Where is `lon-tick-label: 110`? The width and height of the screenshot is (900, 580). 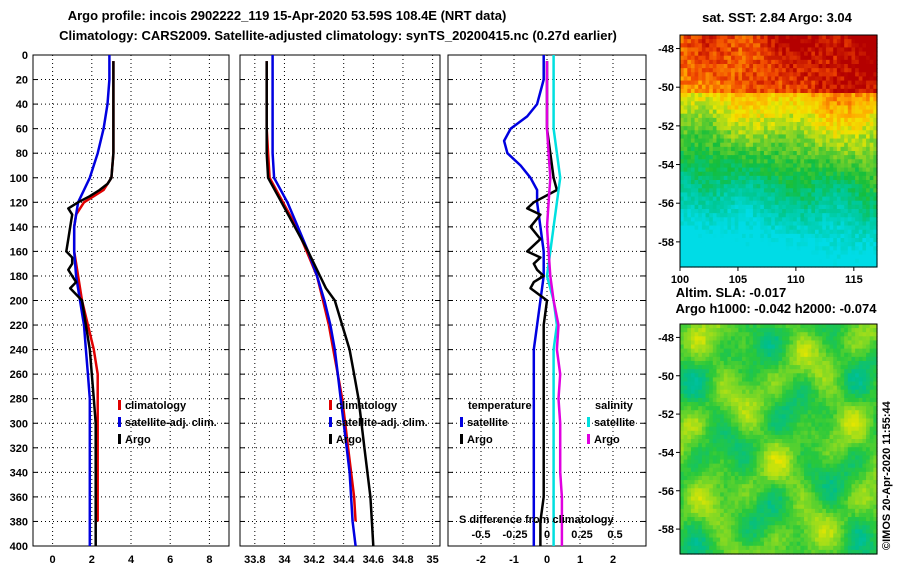 lon-tick-label: 110 is located at coordinates (796, 280).